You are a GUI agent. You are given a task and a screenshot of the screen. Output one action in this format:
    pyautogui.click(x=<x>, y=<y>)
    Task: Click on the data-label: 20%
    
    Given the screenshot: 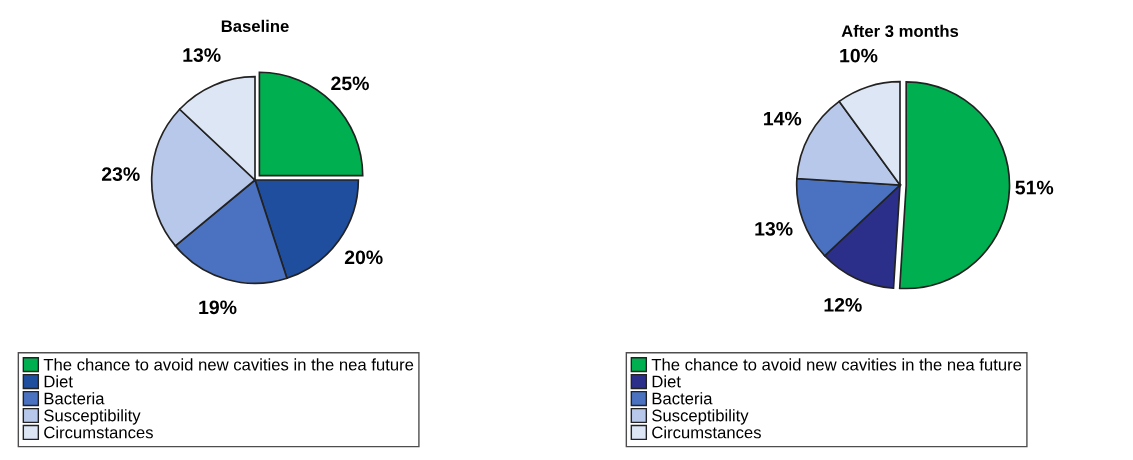 What is the action you would take?
    pyautogui.click(x=363, y=257)
    